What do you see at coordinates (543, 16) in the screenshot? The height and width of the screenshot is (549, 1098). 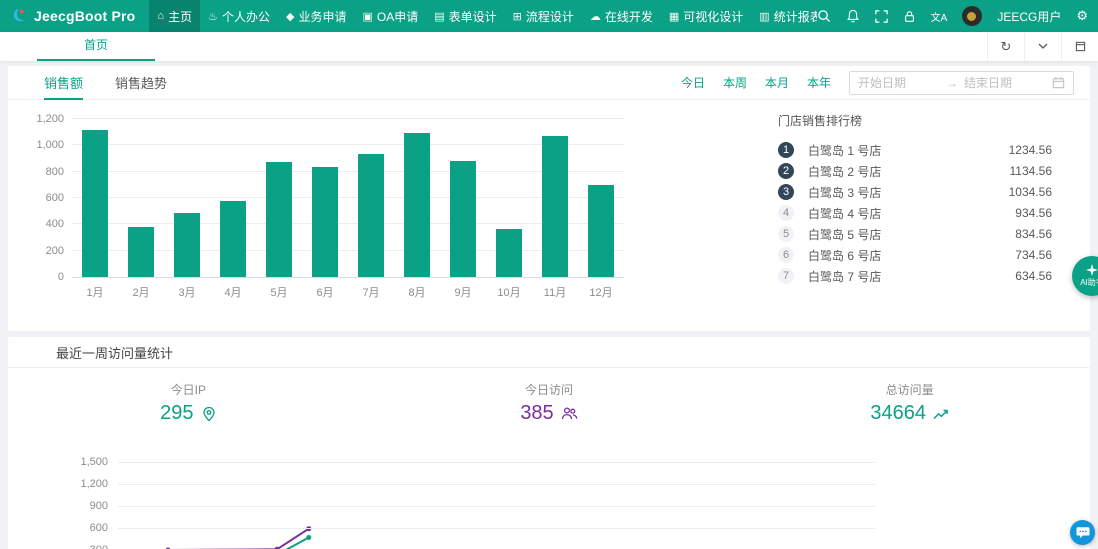 I see `nav-item-flow-design: ⊞ 流程设计` at bounding box center [543, 16].